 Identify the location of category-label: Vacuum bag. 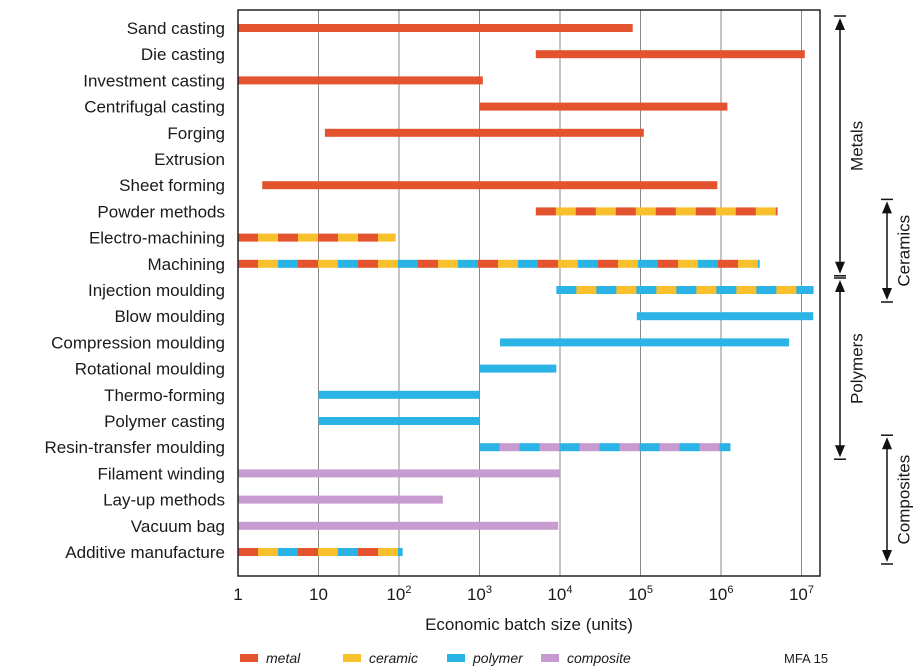
(178, 526).